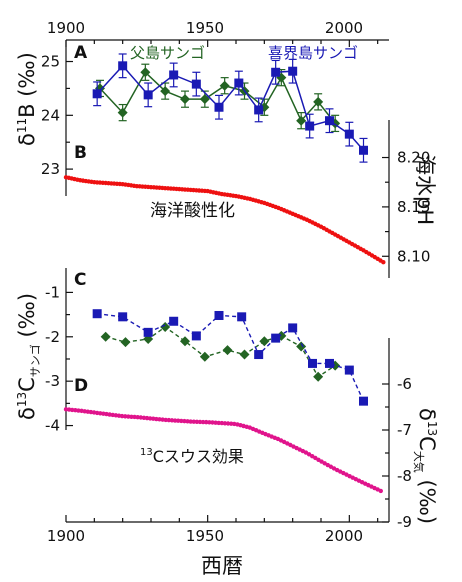  What do you see at coordinates (205, 536) in the screenshot?
I see `bottom-x-tick-1950: 1950` at bounding box center [205, 536].